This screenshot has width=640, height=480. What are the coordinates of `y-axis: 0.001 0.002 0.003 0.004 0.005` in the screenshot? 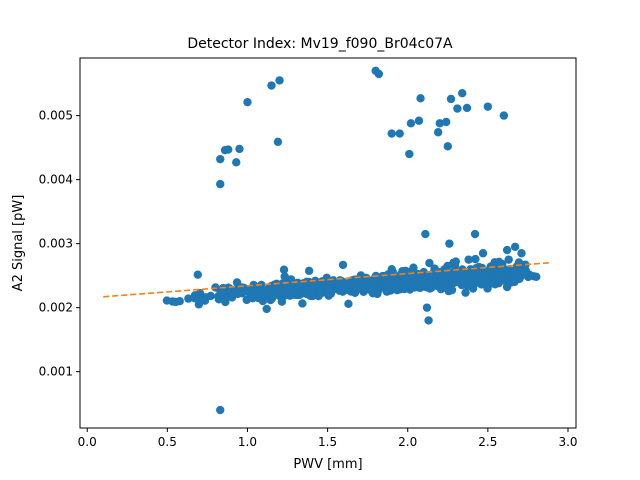 It's located at (59, 244).